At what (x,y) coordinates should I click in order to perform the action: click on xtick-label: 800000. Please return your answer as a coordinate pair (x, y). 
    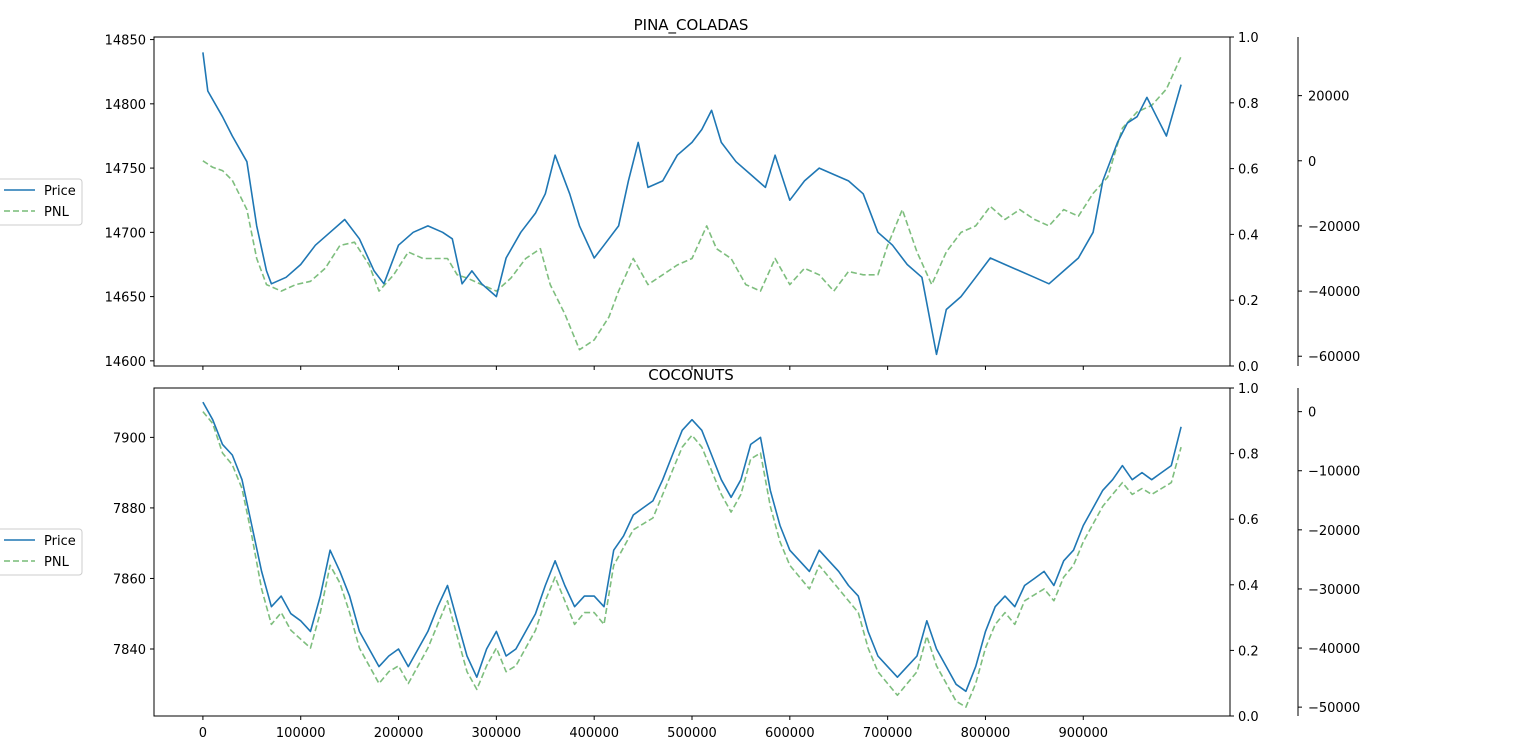
    Looking at the image, I should click on (986, 733).